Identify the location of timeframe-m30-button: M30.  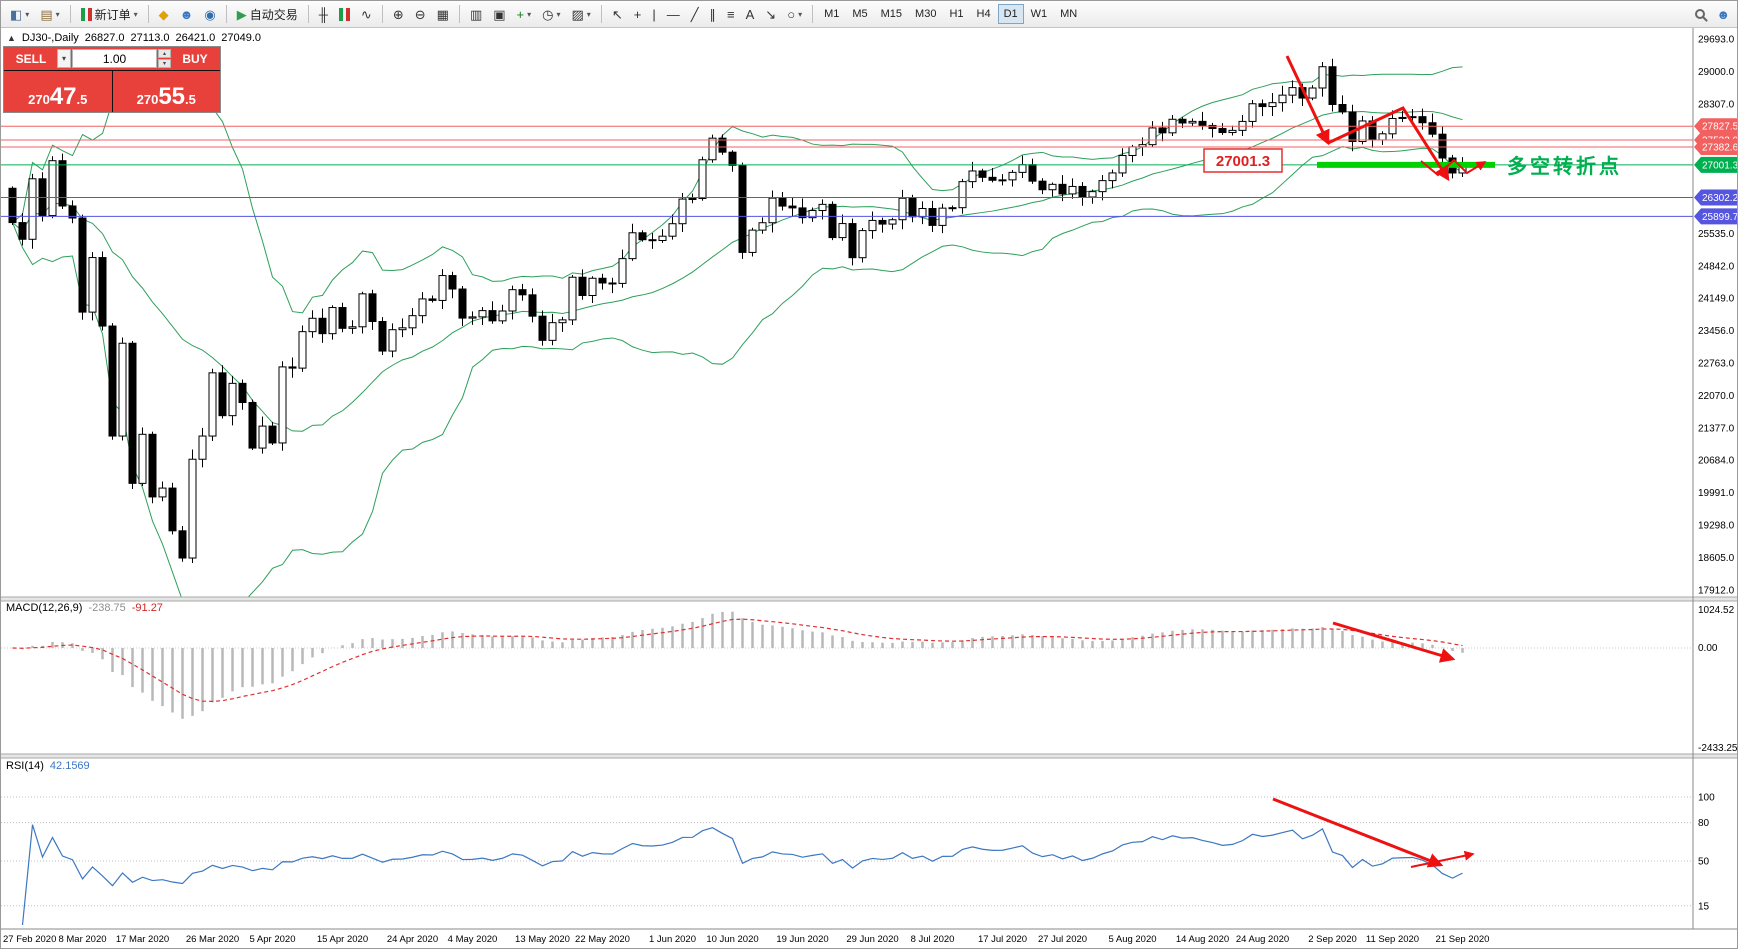
(925, 14).